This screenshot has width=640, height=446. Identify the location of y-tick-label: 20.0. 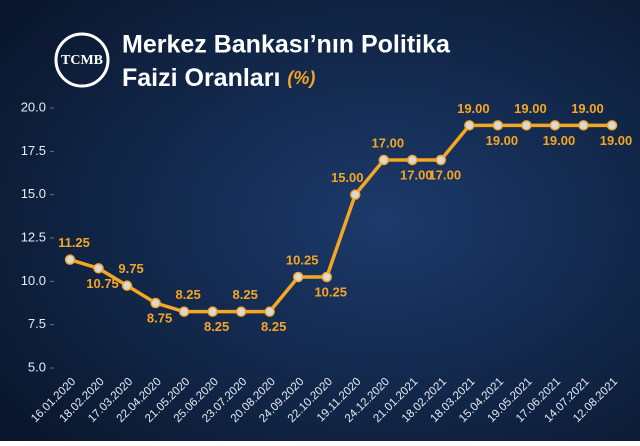
(33, 106).